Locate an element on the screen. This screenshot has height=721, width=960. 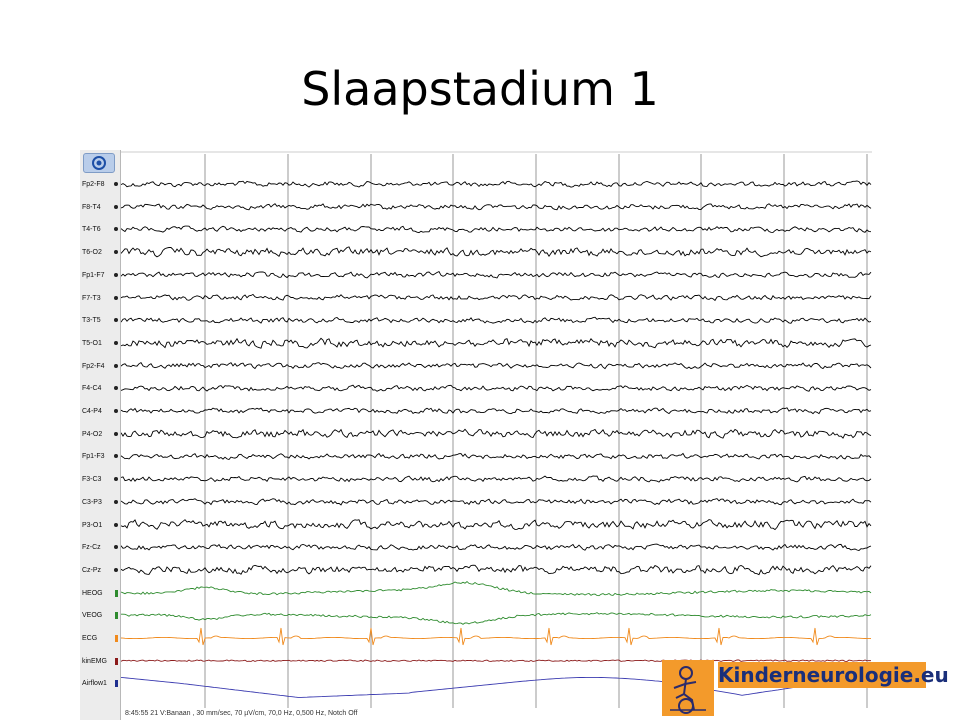
trace-p4-o2 is located at coordinates (496, 433).